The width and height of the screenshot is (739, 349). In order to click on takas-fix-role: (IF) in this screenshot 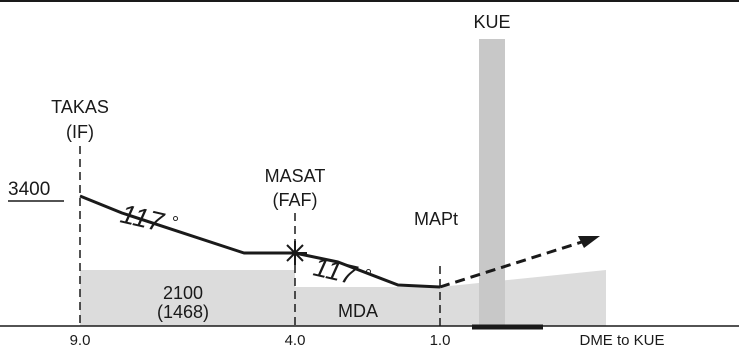, I will do `click(80, 132)`.